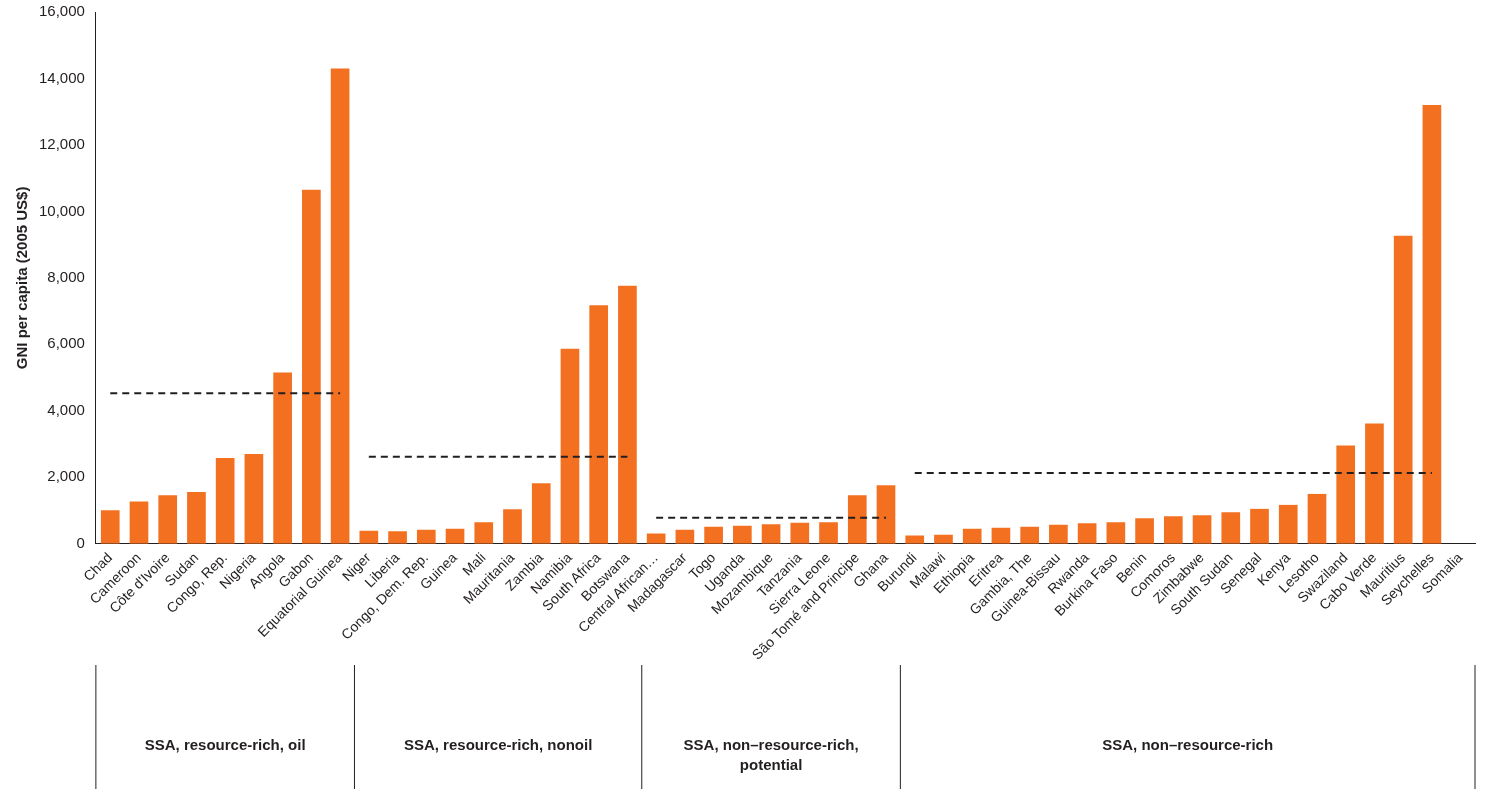 The width and height of the screenshot is (1489, 789). I want to click on y-tick-label: 6,000, so click(66, 343).